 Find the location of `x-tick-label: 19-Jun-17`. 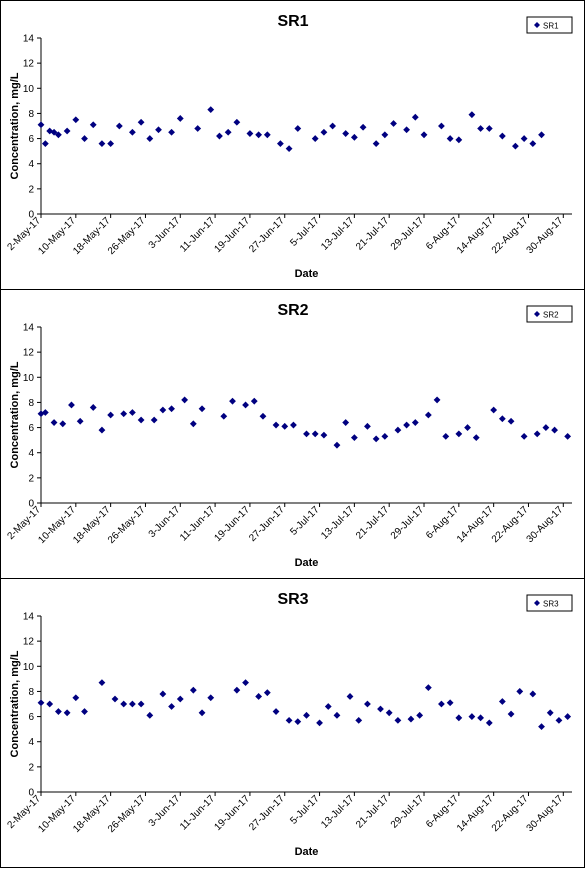

x-tick-label: 19-Jun-17 is located at coordinates (232, 235).